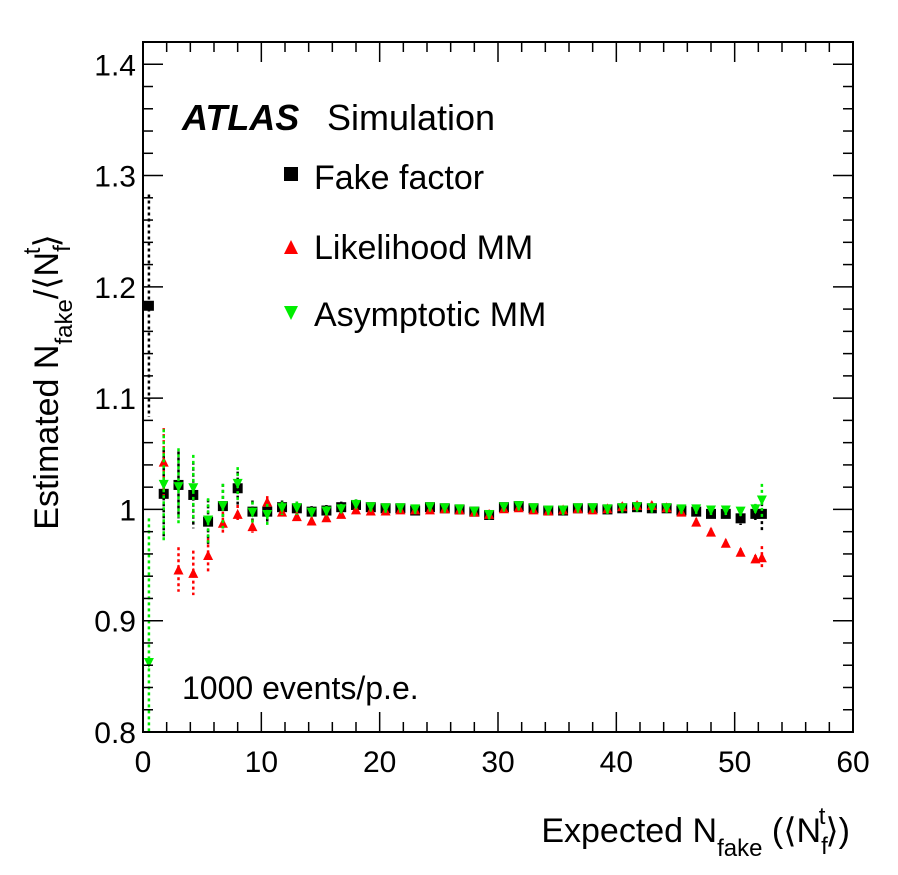 This screenshot has width=898, height=875. What do you see at coordinates (291, 247) in the screenshot?
I see `legend-marker-likelihood-mm` at bounding box center [291, 247].